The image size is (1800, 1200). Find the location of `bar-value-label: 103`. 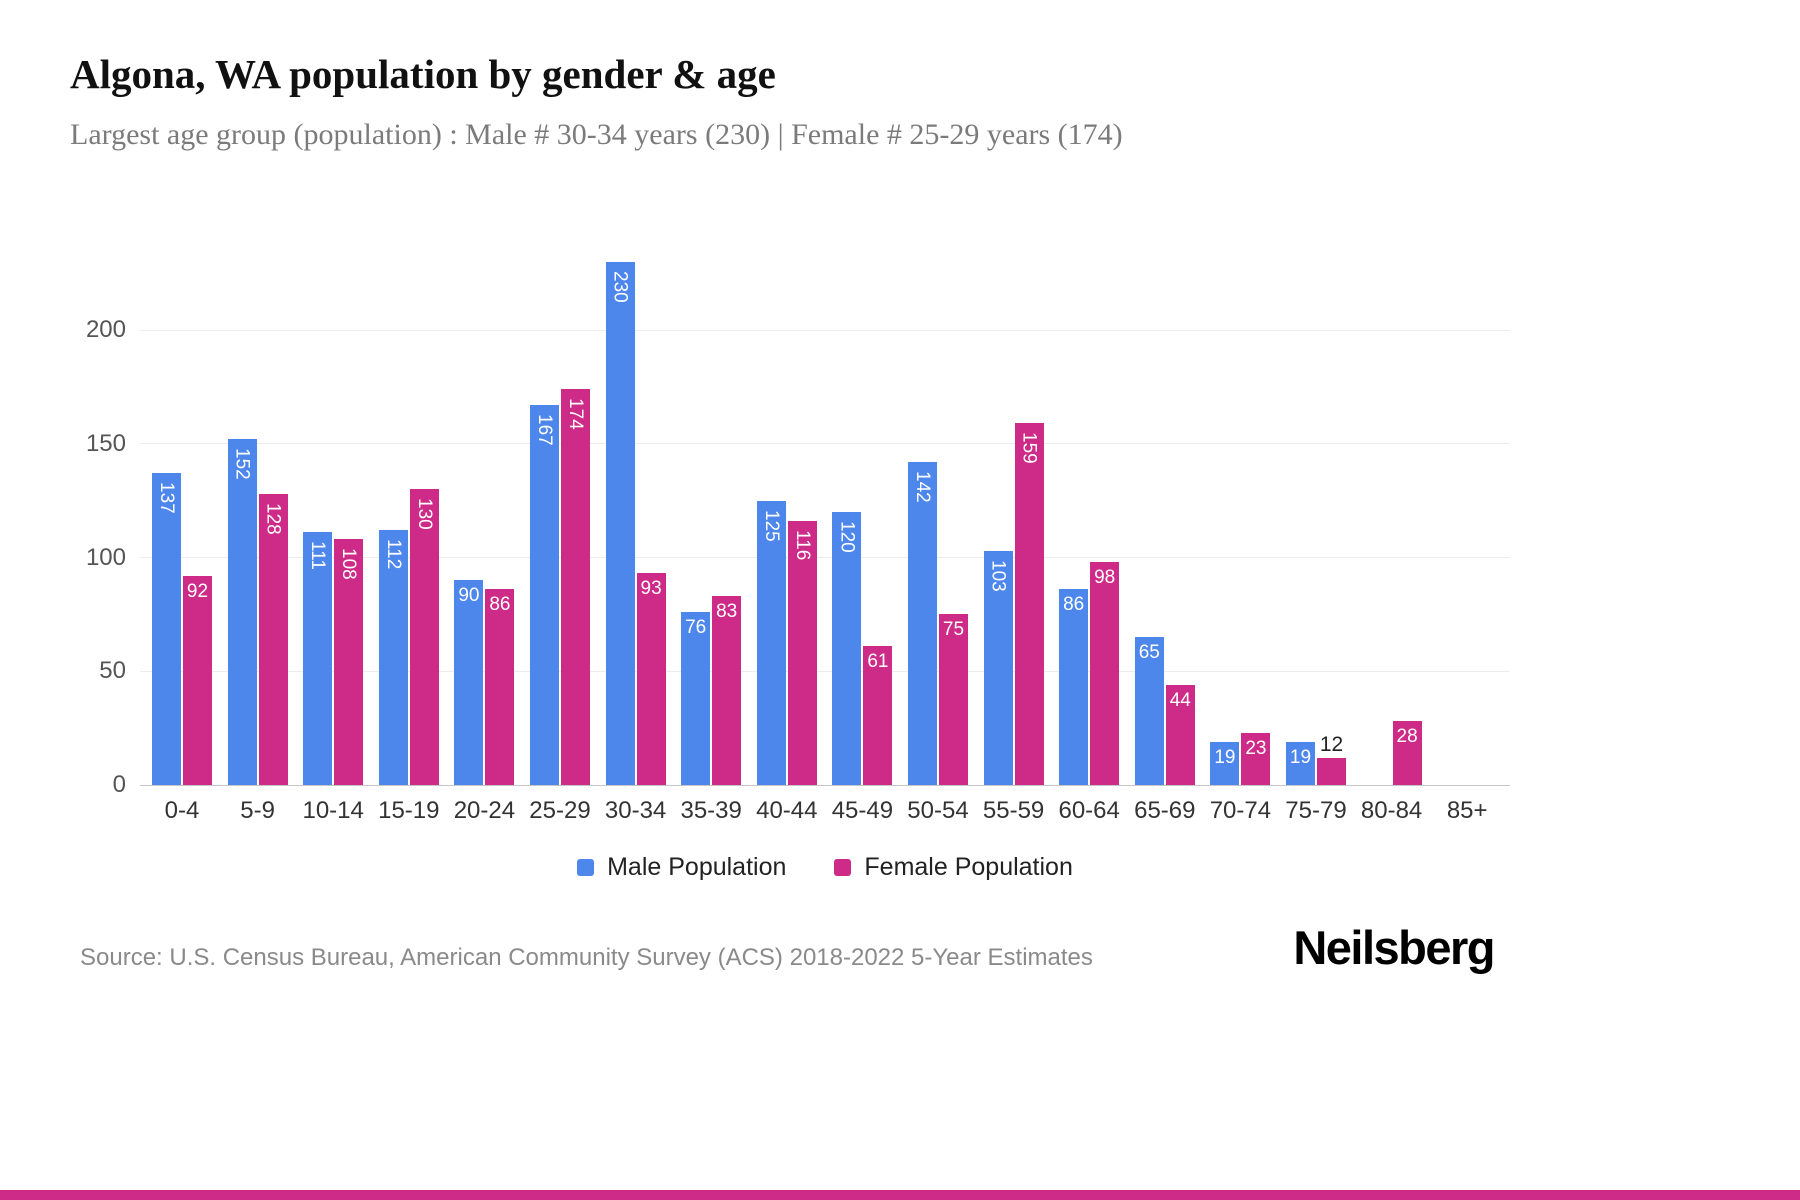

bar-value-label: 103 is located at coordinates (998, 576).